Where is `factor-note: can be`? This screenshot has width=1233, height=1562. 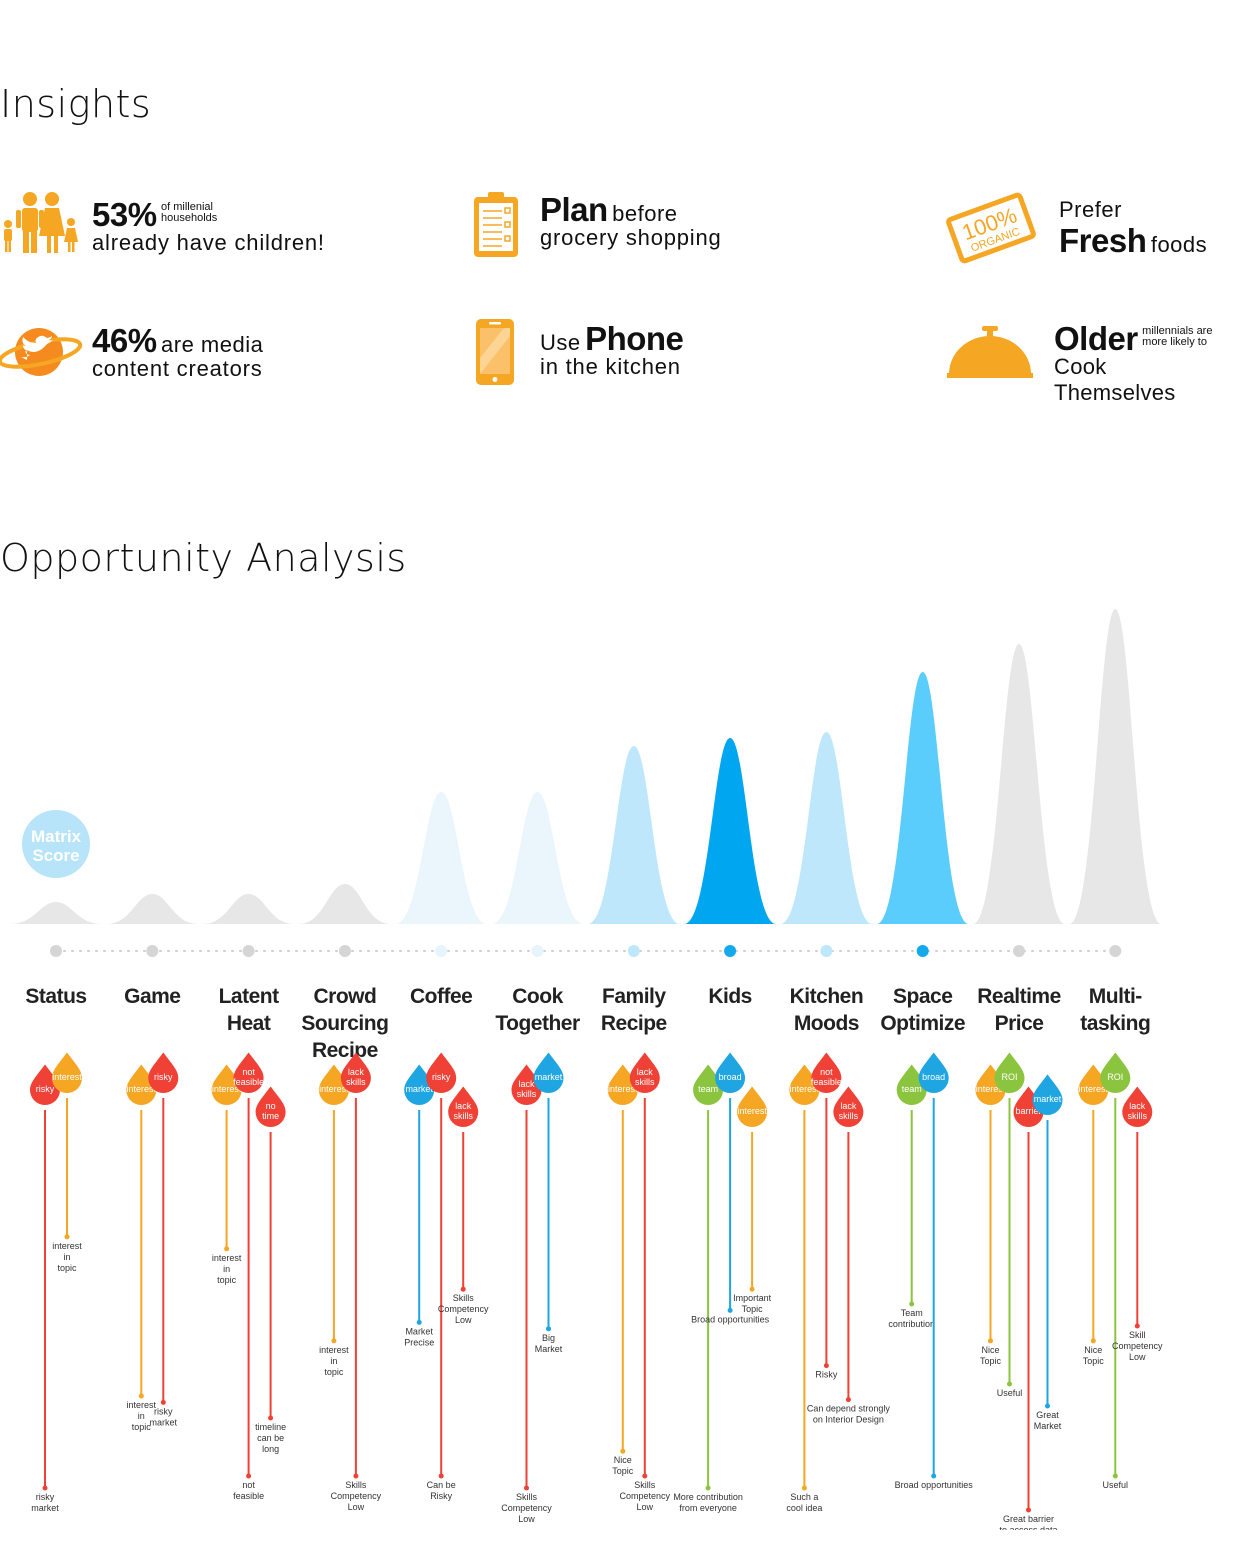
factor-note: can be is located at coordinates (270, 1438).